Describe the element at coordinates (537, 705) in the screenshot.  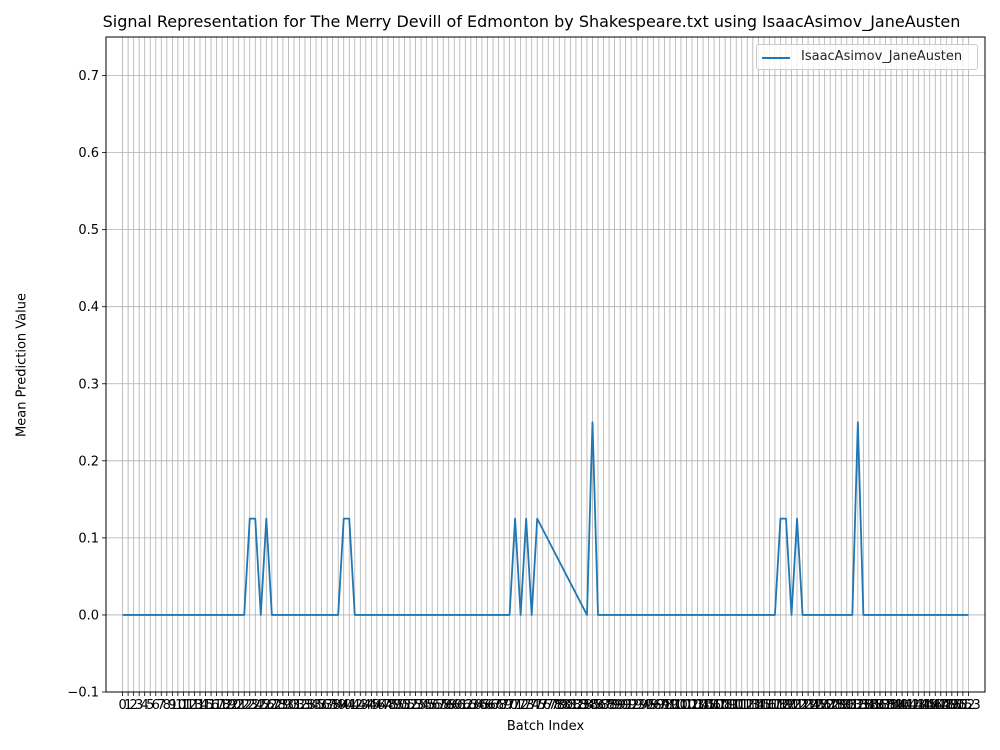
I see `x-tick-label: 75` at that location.